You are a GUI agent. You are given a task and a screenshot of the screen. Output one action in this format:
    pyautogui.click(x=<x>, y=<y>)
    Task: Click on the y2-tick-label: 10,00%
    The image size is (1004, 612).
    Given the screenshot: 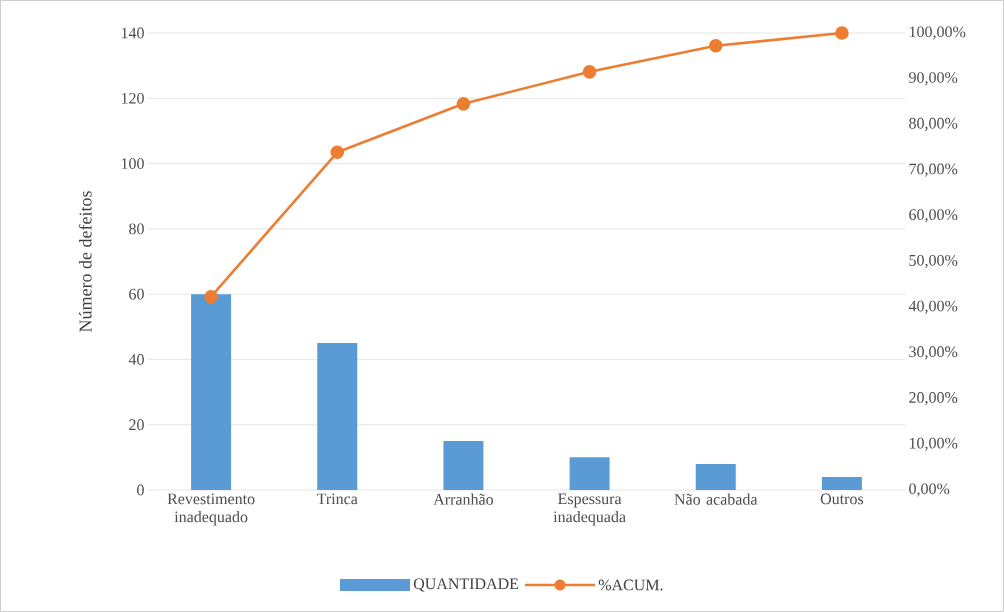 What is the action you would take?
    pyautogui.click(x=933, y=444)
    